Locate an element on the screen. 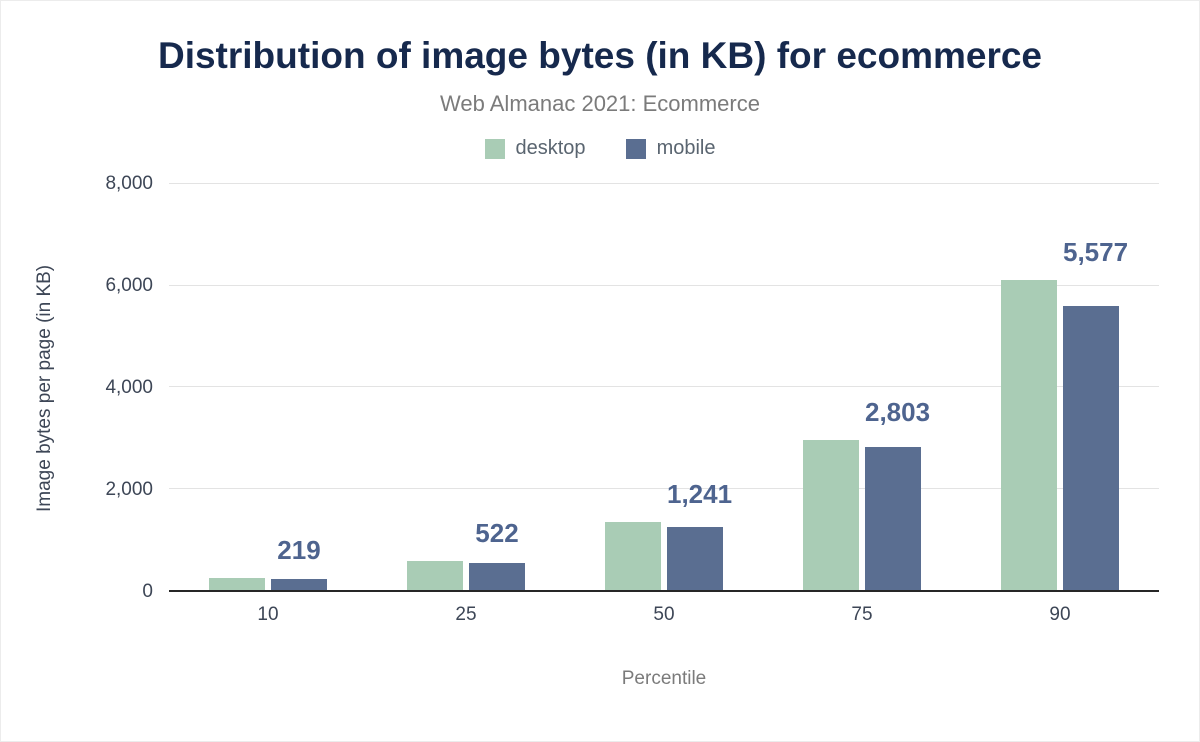 Image resolution: width=1200 pixels, height=742 pixels. x-axis-title: Percentile is located at coordinates (664, 678).